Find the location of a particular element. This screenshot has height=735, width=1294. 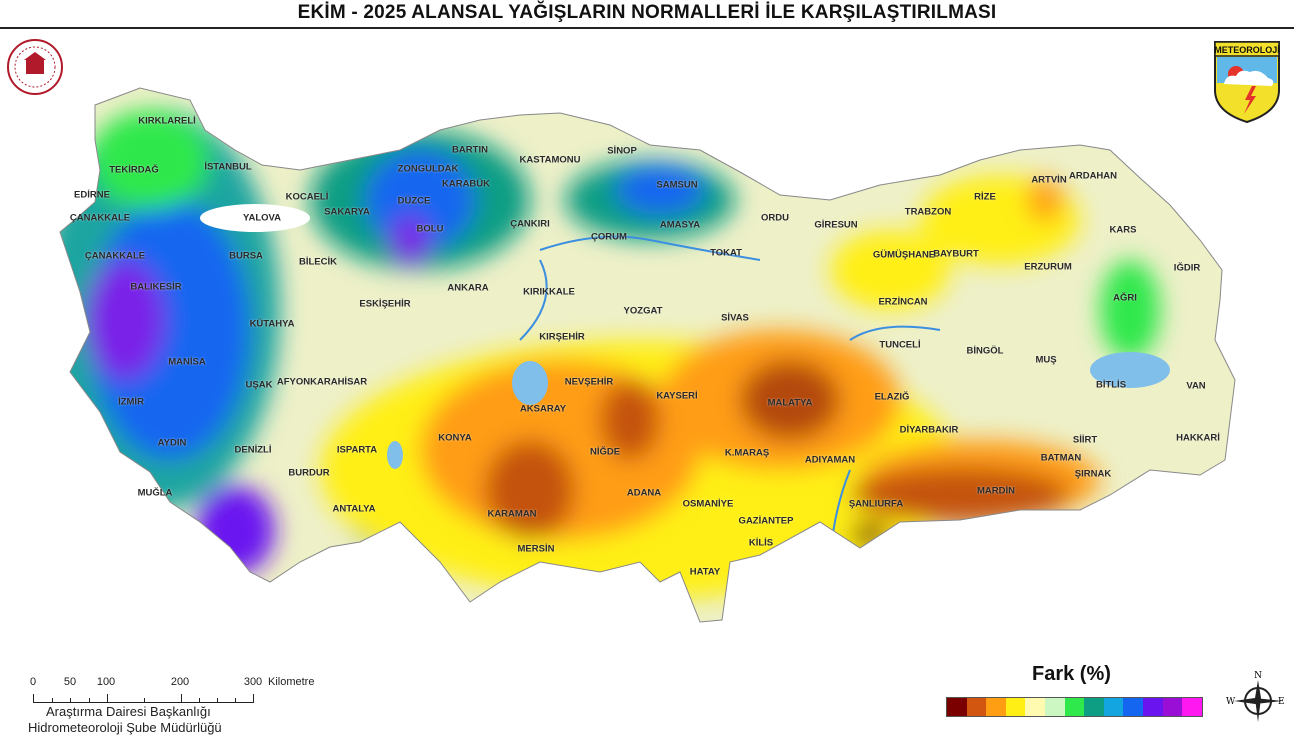

province-label: GÜMÜŞHANE is located at coordinates (904, 255).